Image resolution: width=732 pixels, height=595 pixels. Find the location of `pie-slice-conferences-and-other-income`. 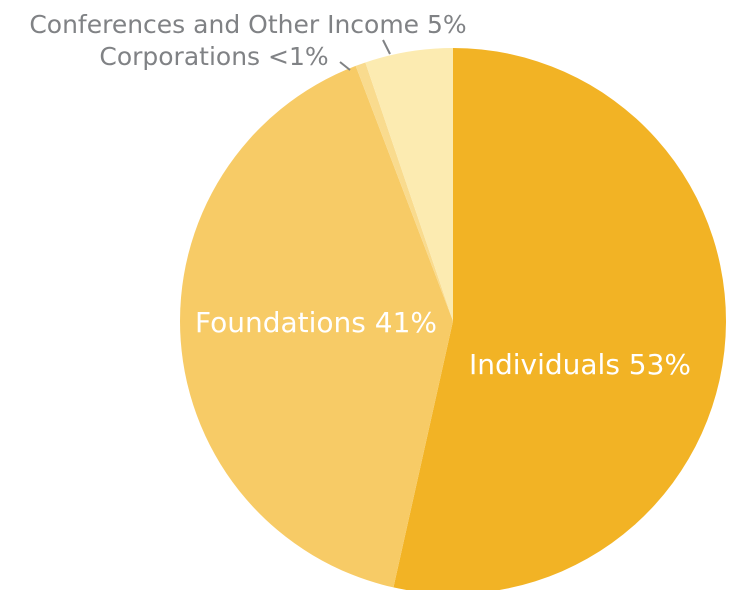

pie-slice-conferences-and-other-income is located at coordinates (409, 184).